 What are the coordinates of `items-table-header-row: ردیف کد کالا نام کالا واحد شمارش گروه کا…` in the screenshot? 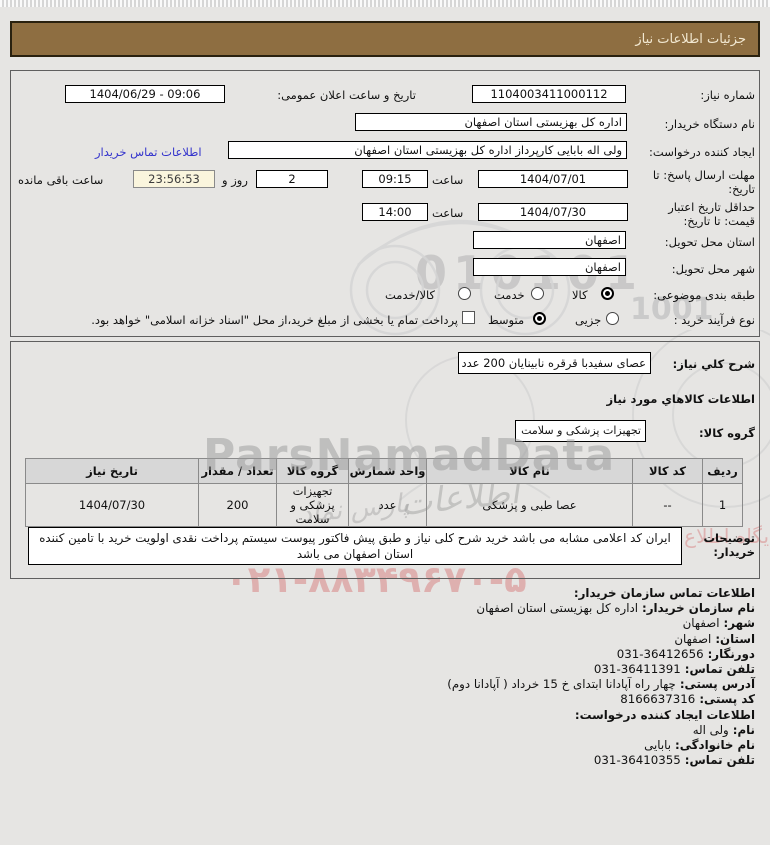 It's located at (384, 471).